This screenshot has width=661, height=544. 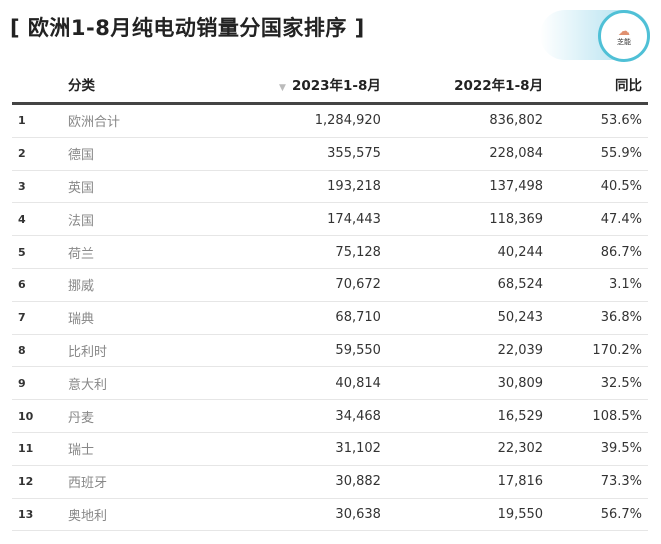 What do you see at coordinates (295, 154) in the screenshot?
I see `cell-sales-2023: 355,575` at bounding box center [295, 154].